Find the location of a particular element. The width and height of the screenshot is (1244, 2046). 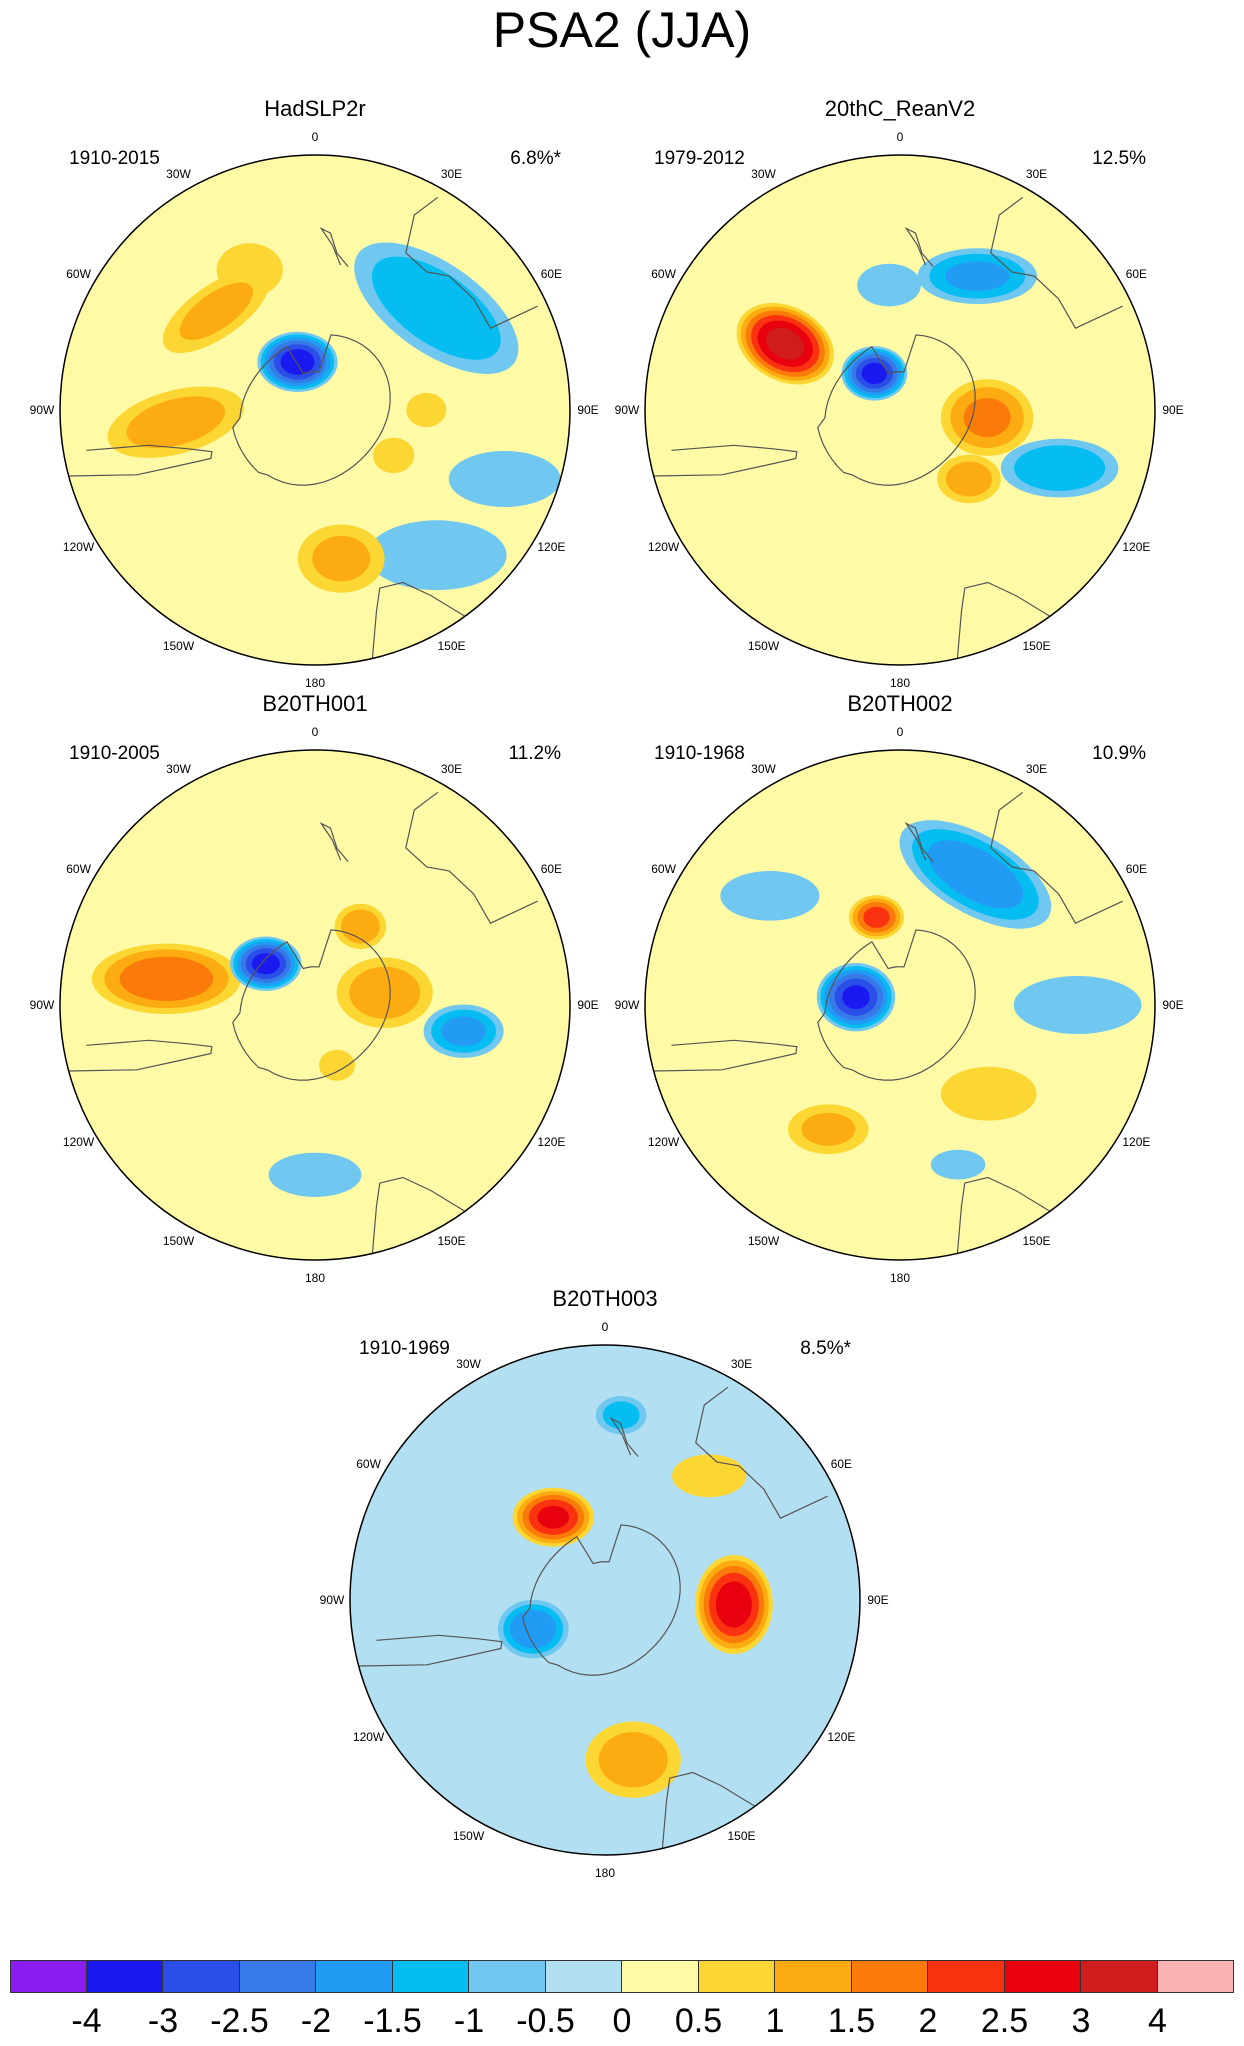

variance-label: 12.5% is located at coordinates (1119, 158).